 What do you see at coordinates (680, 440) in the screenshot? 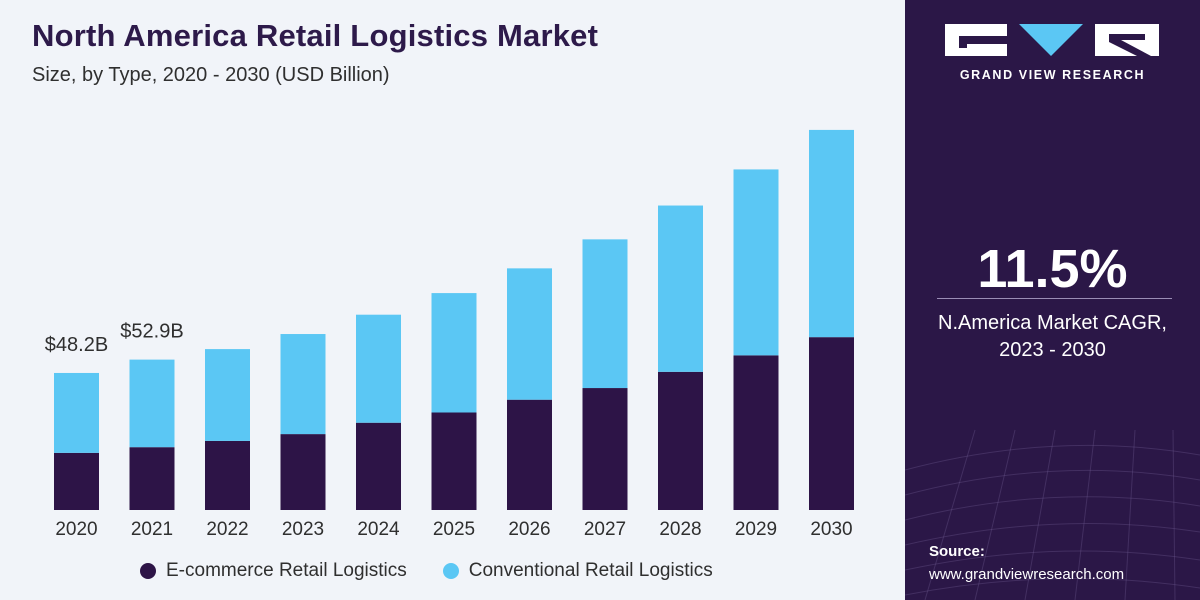
I see `bar-e-commerce-retail-logistics-2028` at bounding box center [680, 440].